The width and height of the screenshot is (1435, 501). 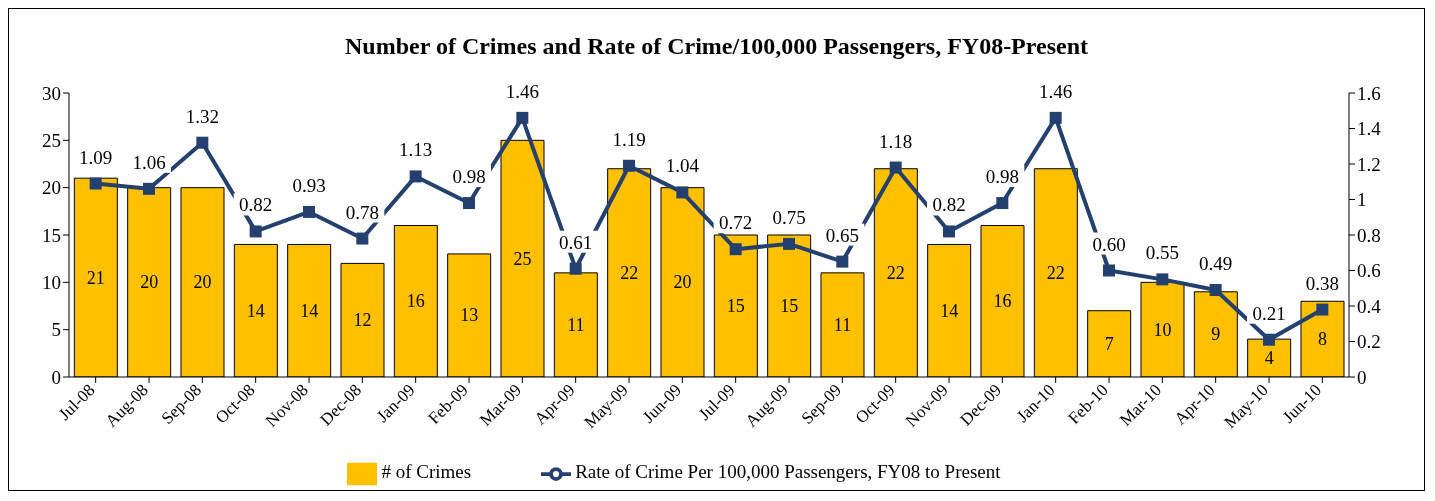 I want to click on data-label: 1.32, so click(x=202, y=116).